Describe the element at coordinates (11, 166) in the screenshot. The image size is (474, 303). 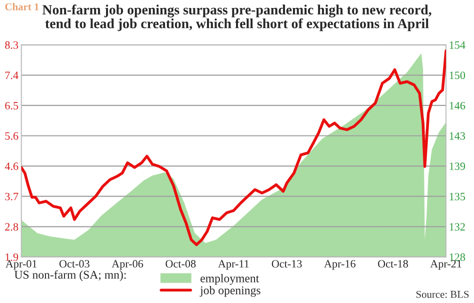
I see `y-tick-label: 4.6` at that location.